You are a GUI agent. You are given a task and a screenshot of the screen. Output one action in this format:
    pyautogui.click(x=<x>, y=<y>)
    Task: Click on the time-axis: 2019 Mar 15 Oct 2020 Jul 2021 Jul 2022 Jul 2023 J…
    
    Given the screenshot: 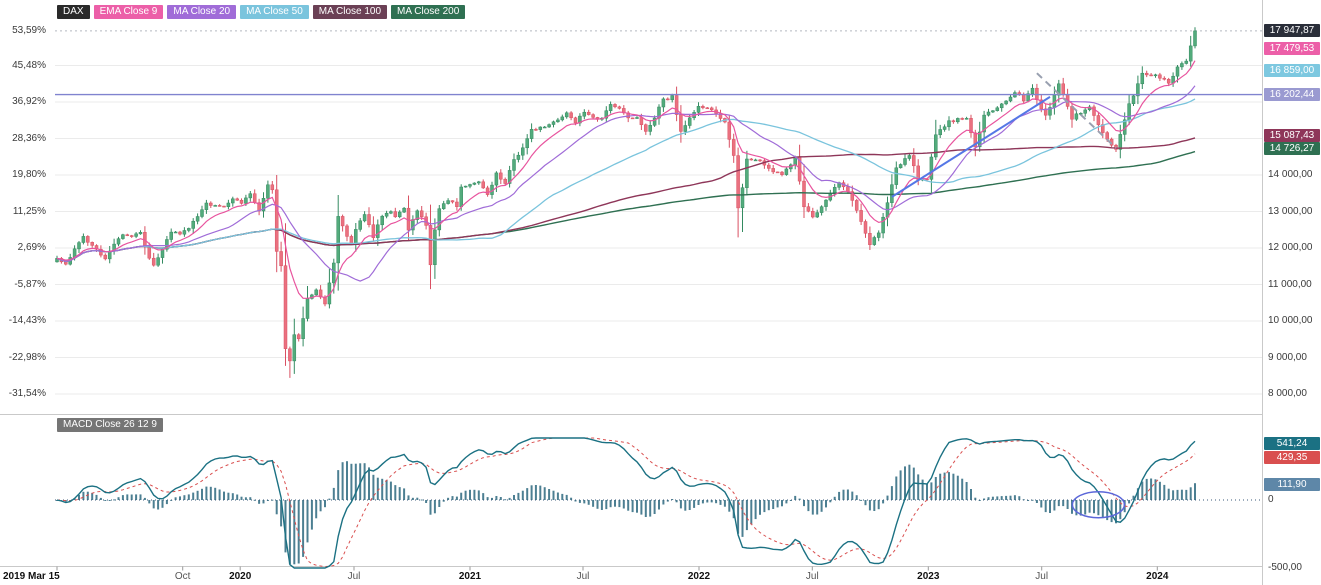 What is the action you would take?
    pyautogui.click(x=660, y=578)
    